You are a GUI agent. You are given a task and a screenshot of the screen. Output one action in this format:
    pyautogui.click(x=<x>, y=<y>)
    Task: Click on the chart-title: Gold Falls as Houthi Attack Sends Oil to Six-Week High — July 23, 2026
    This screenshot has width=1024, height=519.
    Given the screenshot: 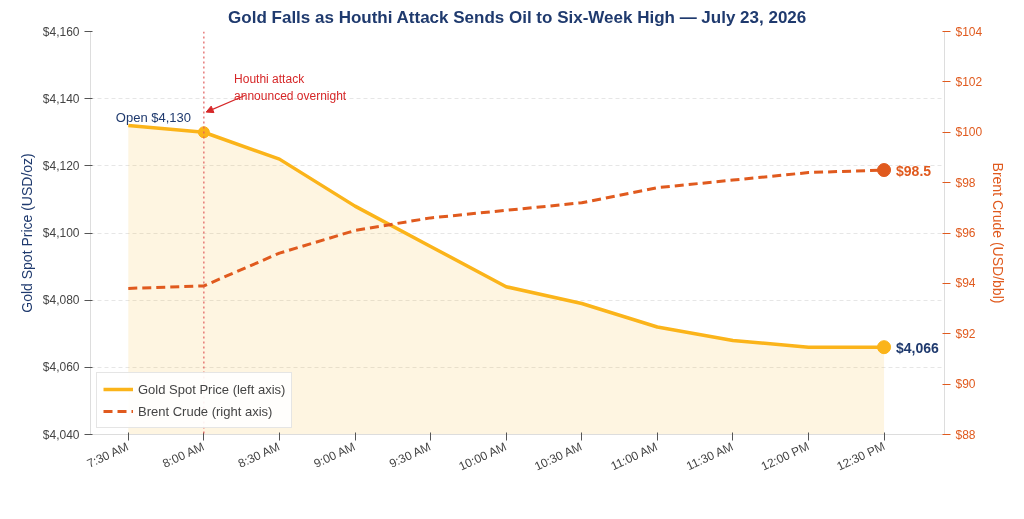 What is the action you would take?
    pyautogui.click(x=517, y=17)
    